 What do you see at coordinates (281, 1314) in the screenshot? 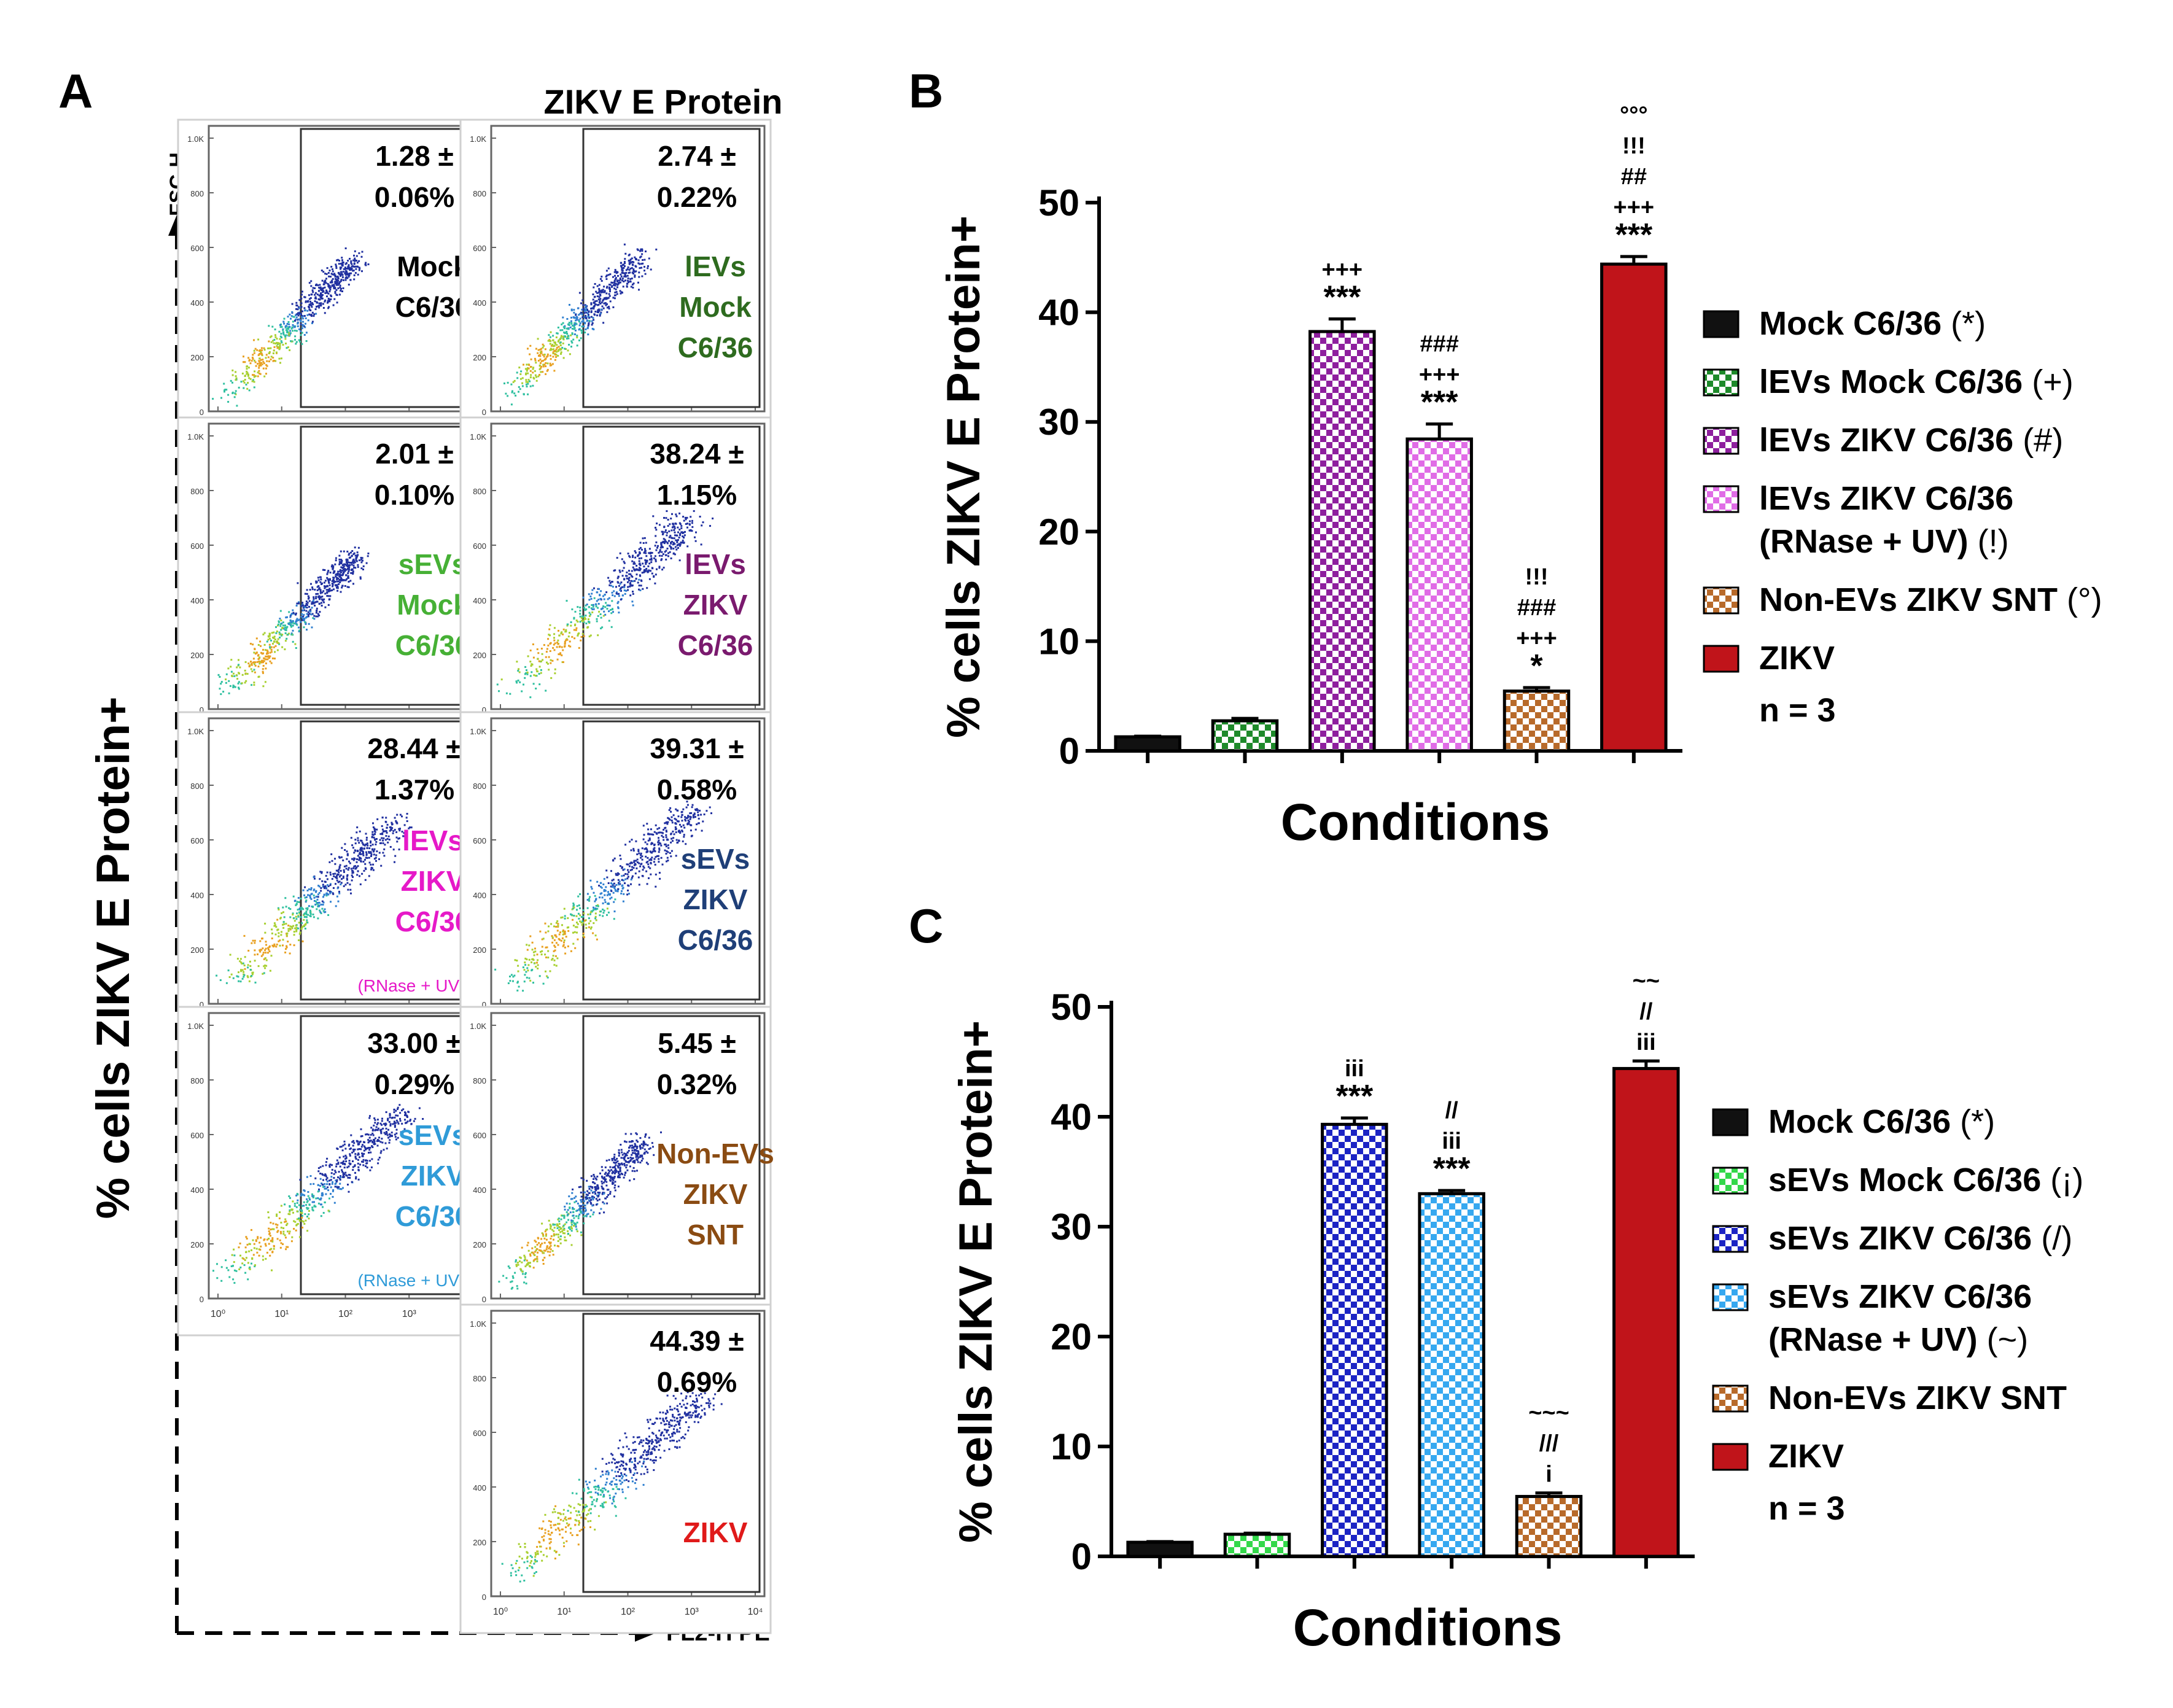
I see `flow-xtick-label: 10¹` at bounding box center [281, 1314].